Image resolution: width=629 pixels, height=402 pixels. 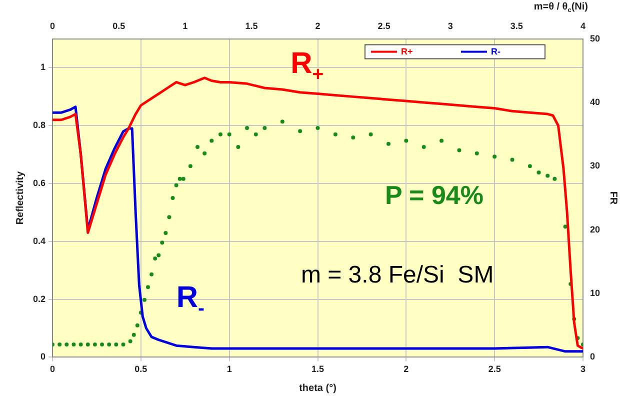 I want to click on y-tick-label: 1, so click(x=43, y=67).